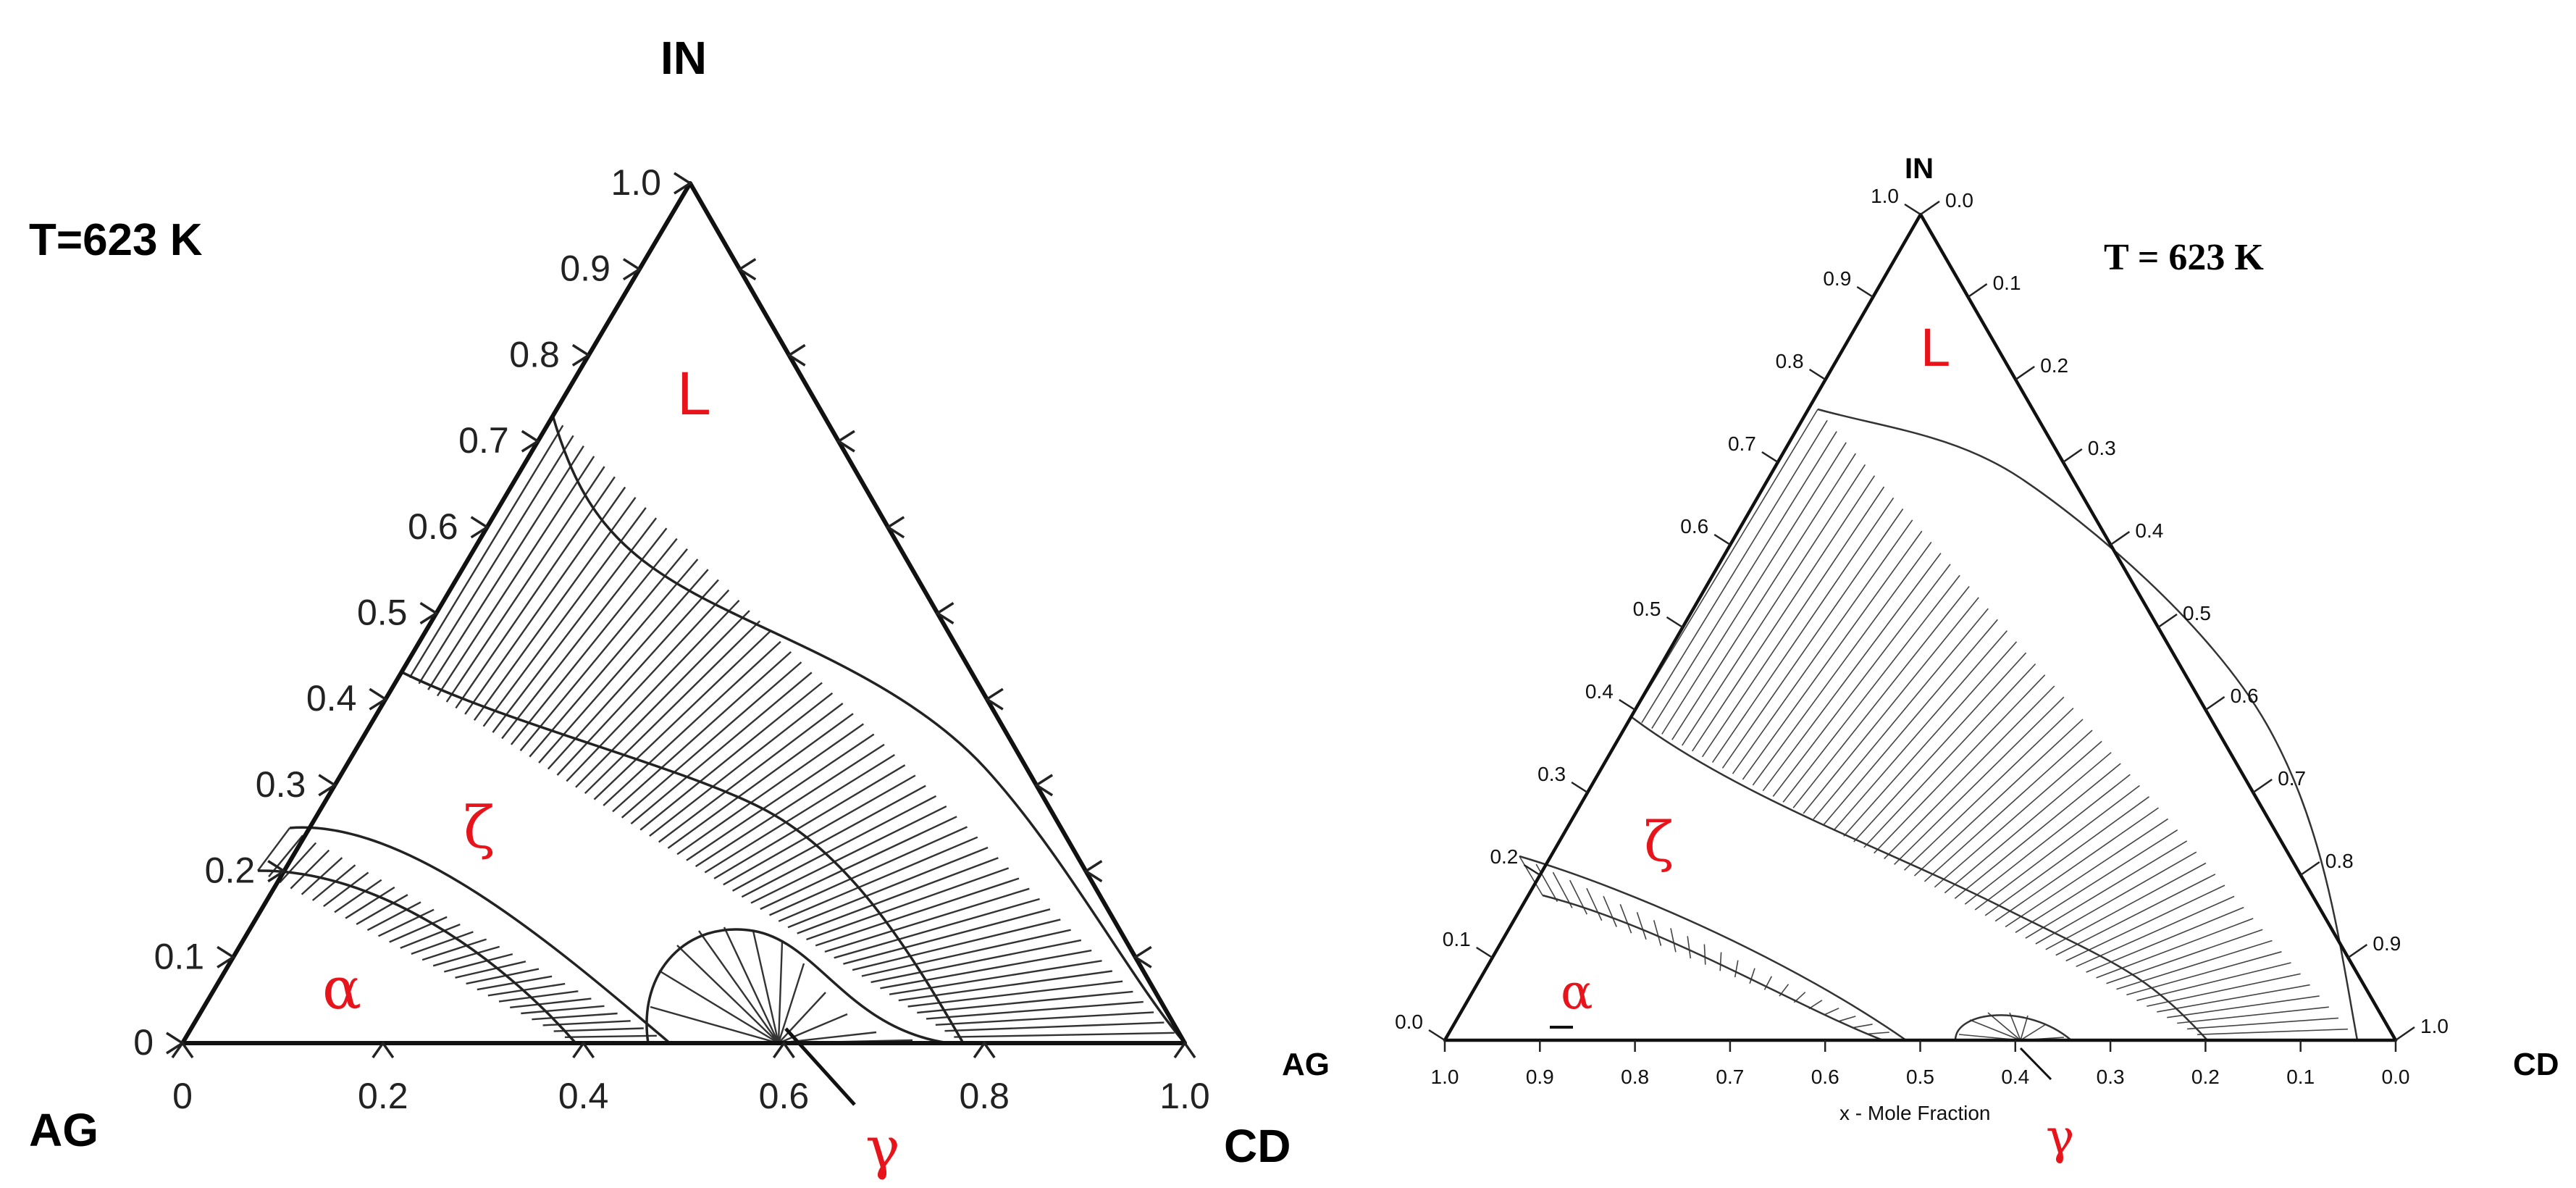 This screenshot has width=2576, height=1188. What do you see at coordinates (636, 182) in the screenshot?
I see `left-axis-tick-label: 1.0` at bounding box center [636, 182].